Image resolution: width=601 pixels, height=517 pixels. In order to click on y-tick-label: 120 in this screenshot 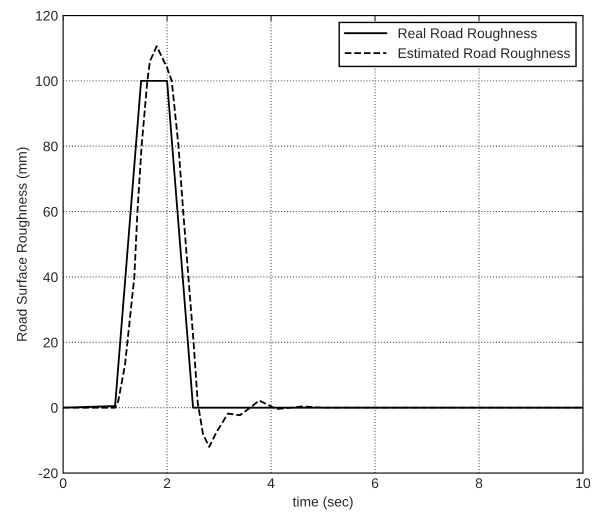, I will do `click(47, 15)`.